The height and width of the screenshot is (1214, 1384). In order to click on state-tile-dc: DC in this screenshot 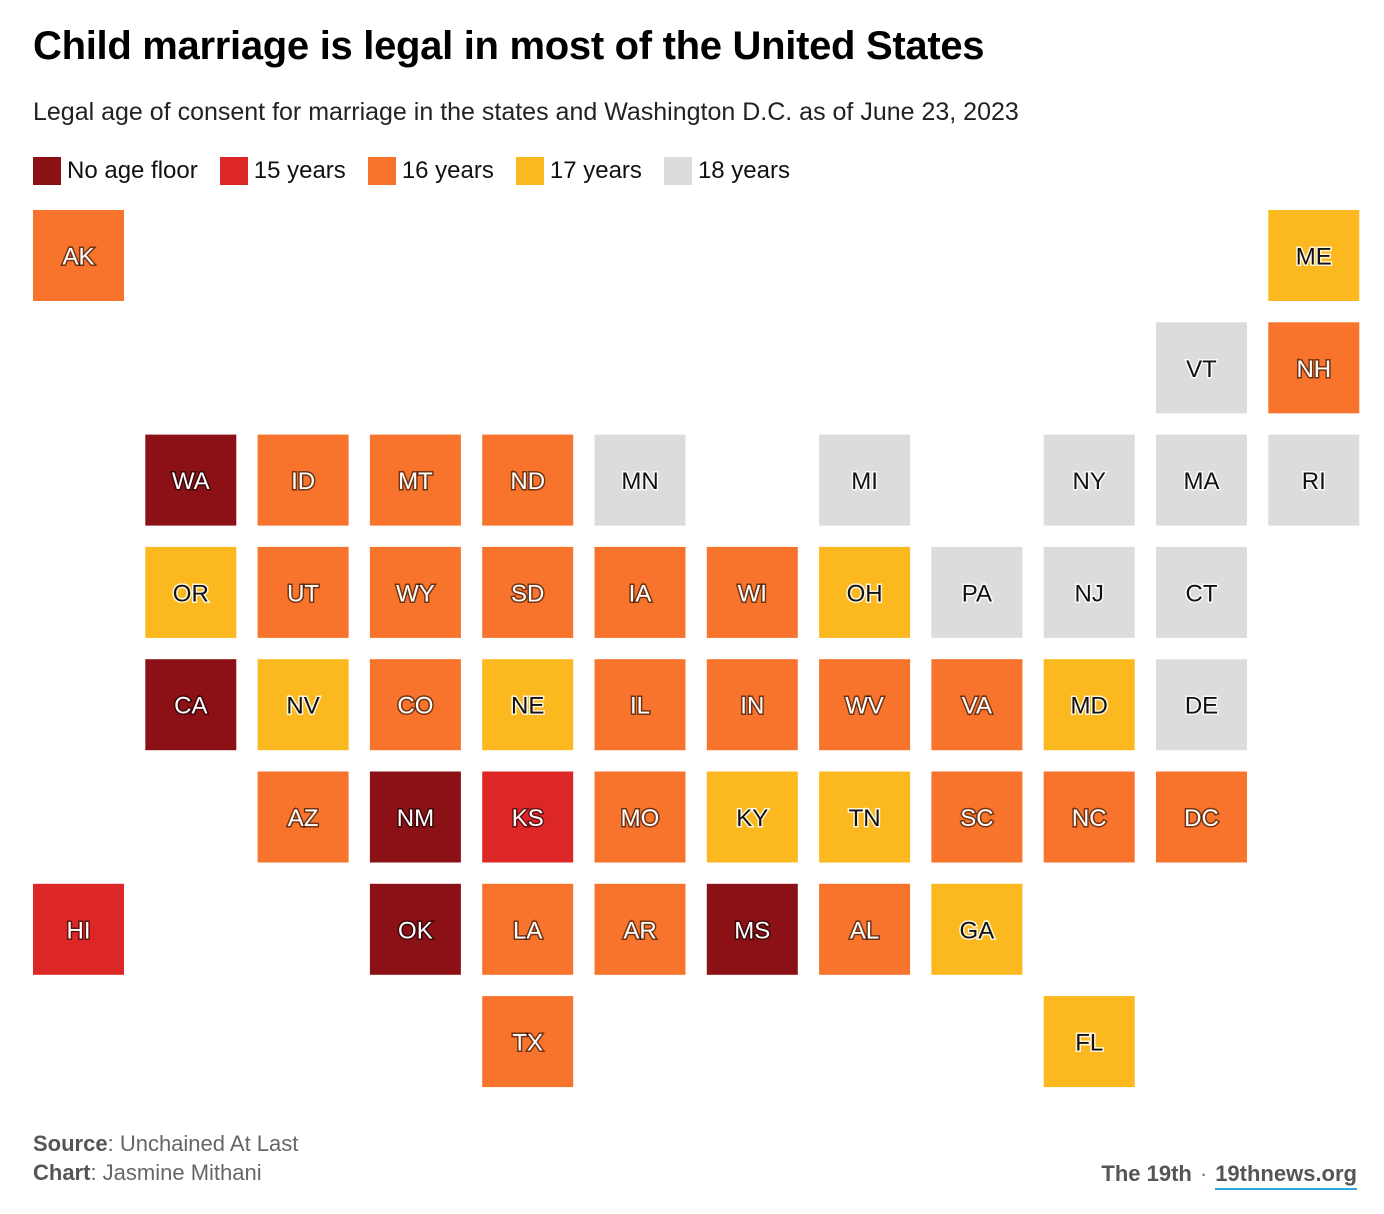, I will do `click(1201, 817)`.